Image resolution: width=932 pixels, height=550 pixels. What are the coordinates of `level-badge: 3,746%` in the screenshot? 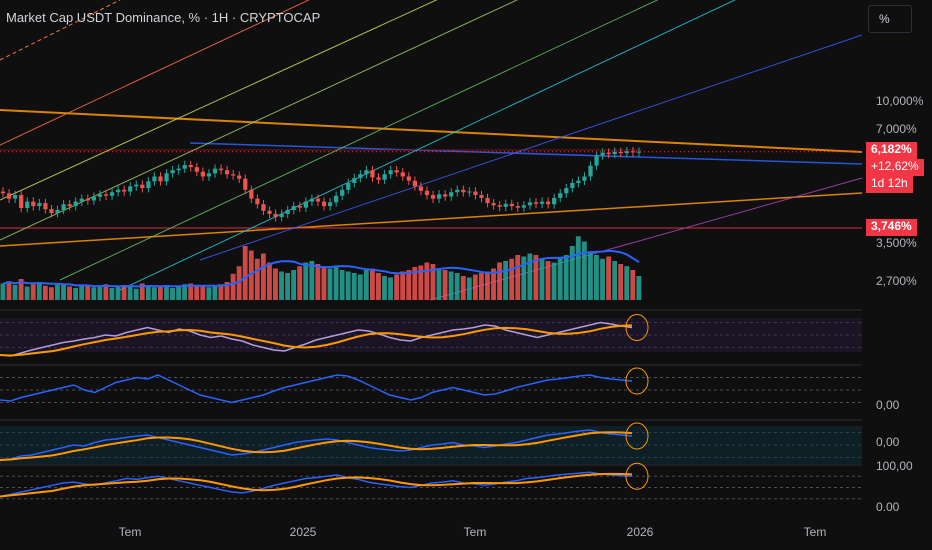 It's located at (891, 227).